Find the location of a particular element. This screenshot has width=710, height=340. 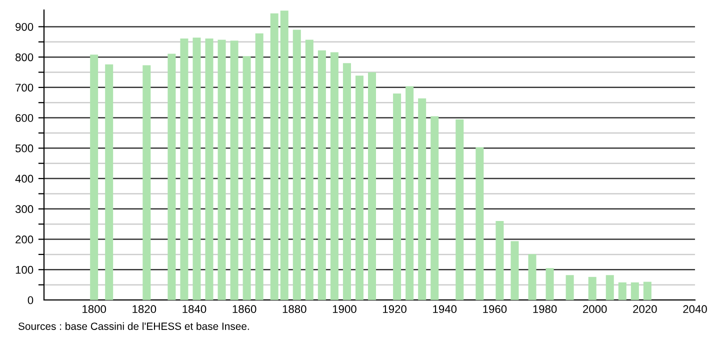

x-tick-label: 1900 is located at coordinates (344, 309).